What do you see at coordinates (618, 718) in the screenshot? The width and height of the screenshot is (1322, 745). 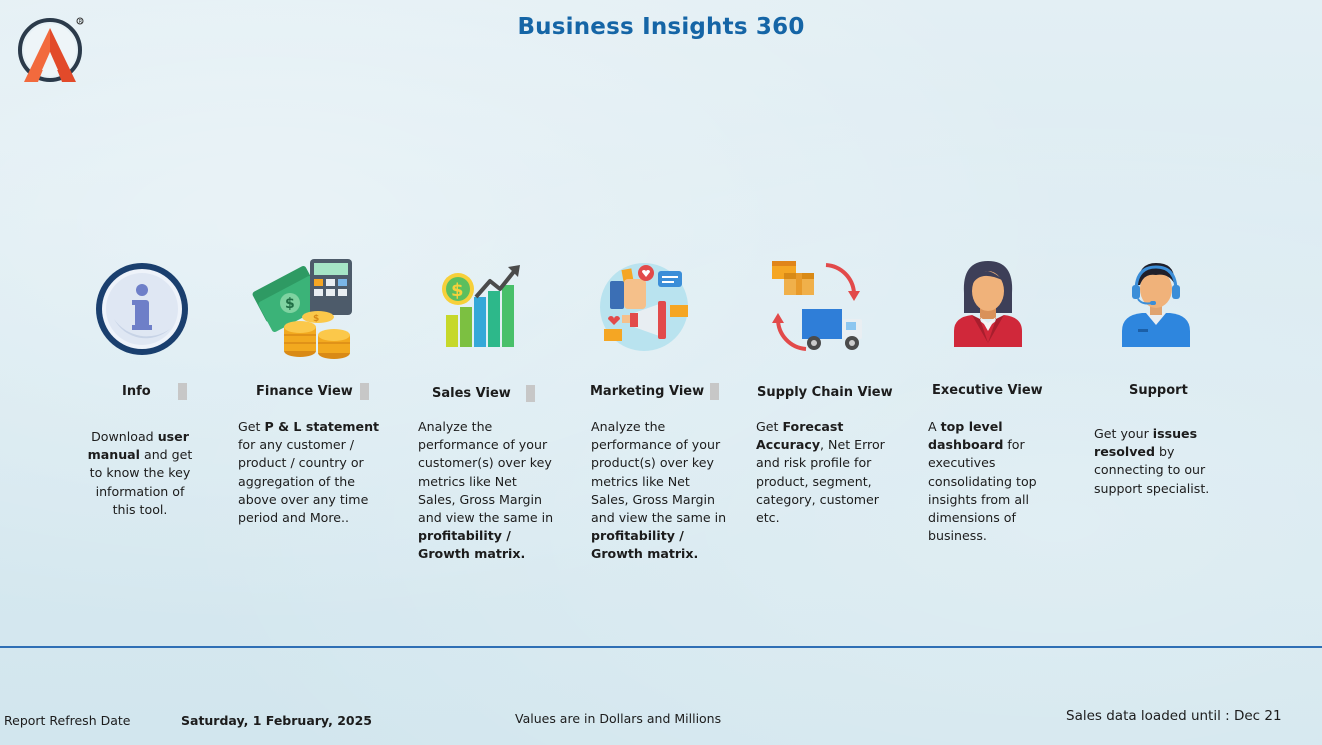 I see `units-note: Values are in Dollars and Millions` at bounding box center [618, 718].